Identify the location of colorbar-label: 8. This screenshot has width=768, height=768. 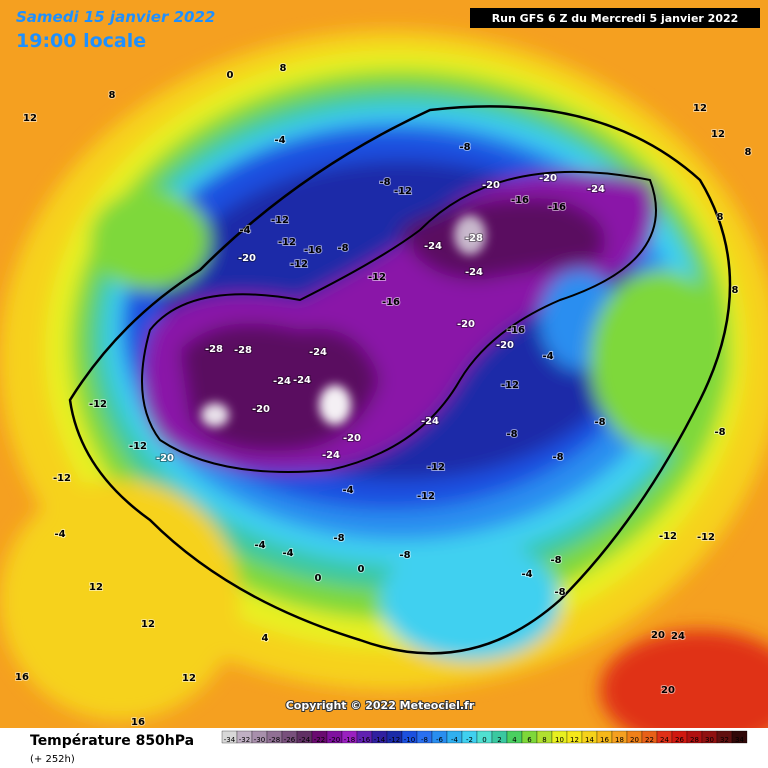
(544, 740).